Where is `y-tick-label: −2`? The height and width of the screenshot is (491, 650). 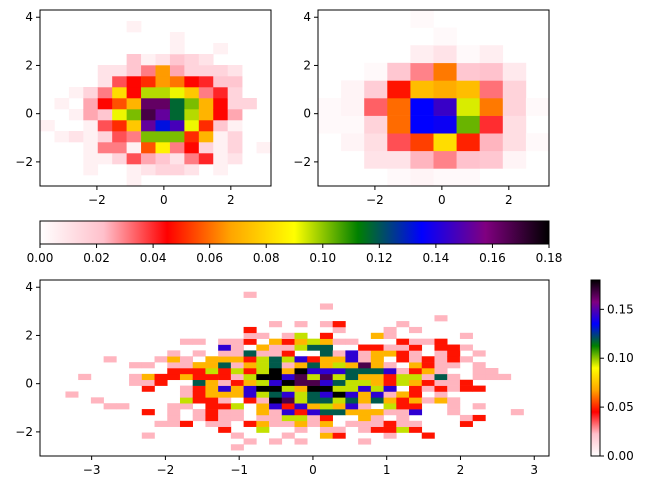 y-tick-label: −2 is located at coordinates (302, 162).